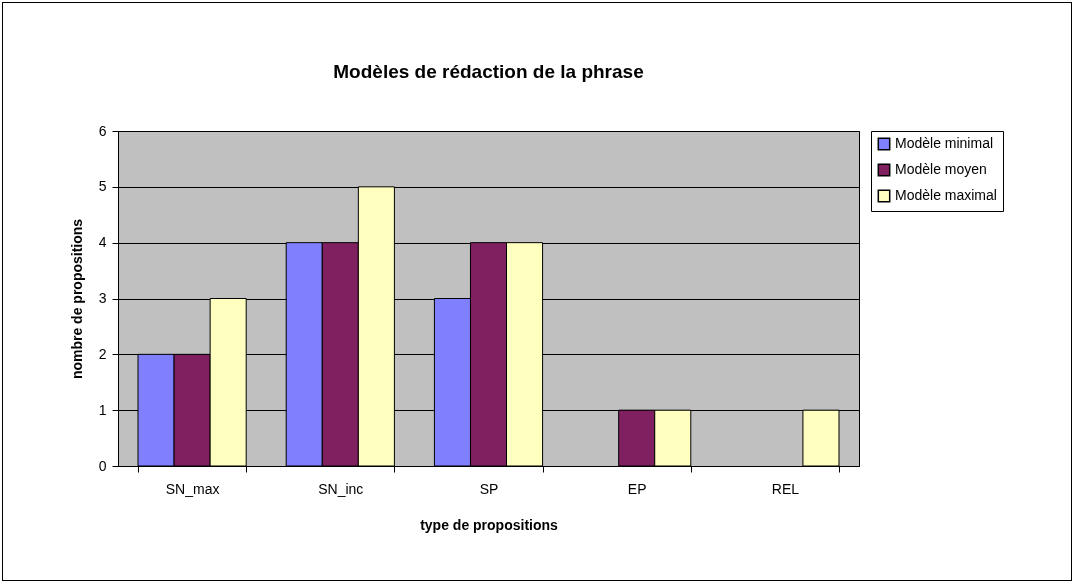 The width and height of the screenshot is (1074, 583). What do you see at coordinates (102, 409) in the screenshot?
I see `y-tick-label: 1` at bounding box center [102, 409].